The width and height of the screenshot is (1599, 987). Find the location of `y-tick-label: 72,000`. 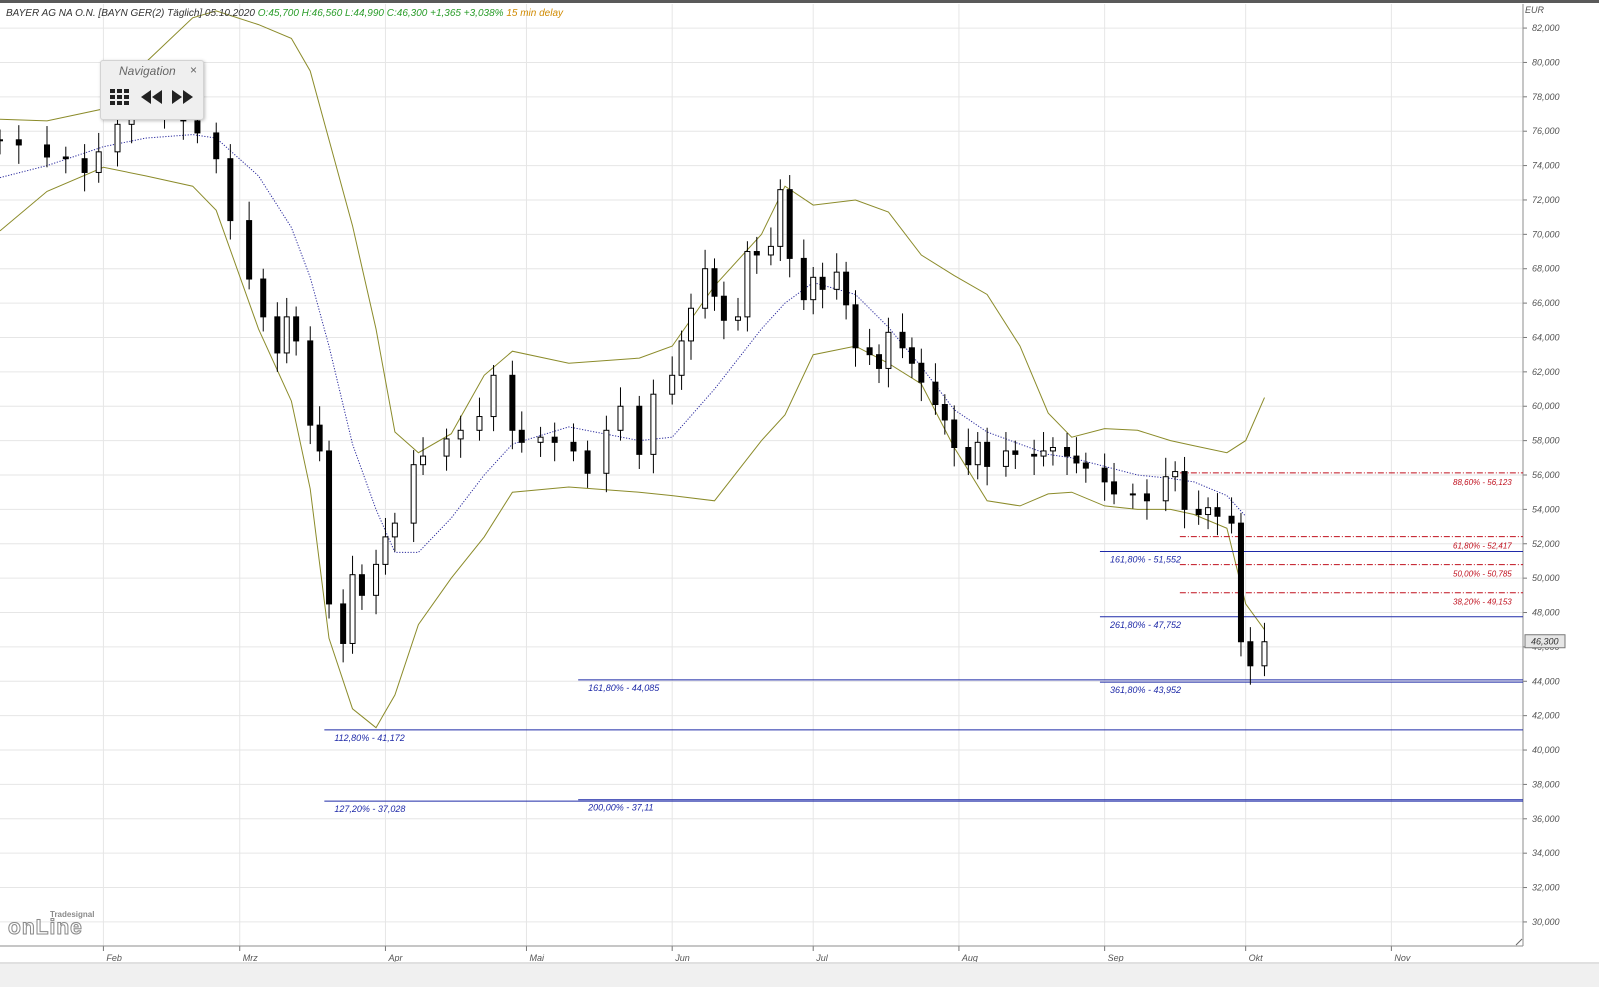

y-tick-label: 72,000 is located at coordinates (1546, 200).